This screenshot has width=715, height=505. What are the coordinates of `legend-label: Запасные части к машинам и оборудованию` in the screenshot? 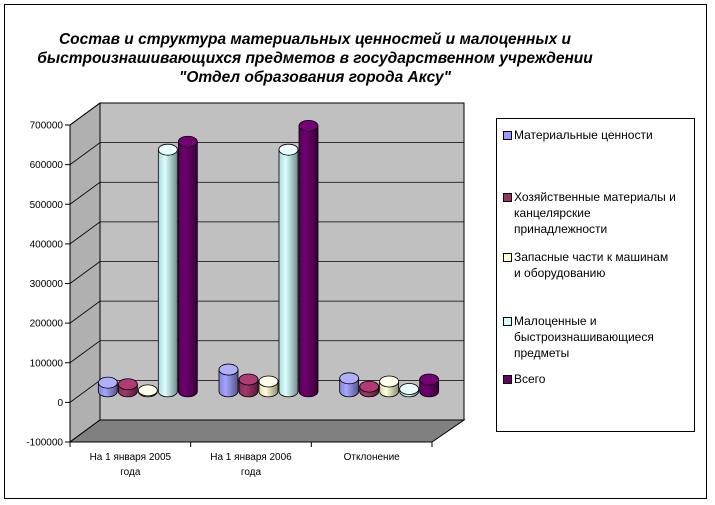 It's located at (602, 265).